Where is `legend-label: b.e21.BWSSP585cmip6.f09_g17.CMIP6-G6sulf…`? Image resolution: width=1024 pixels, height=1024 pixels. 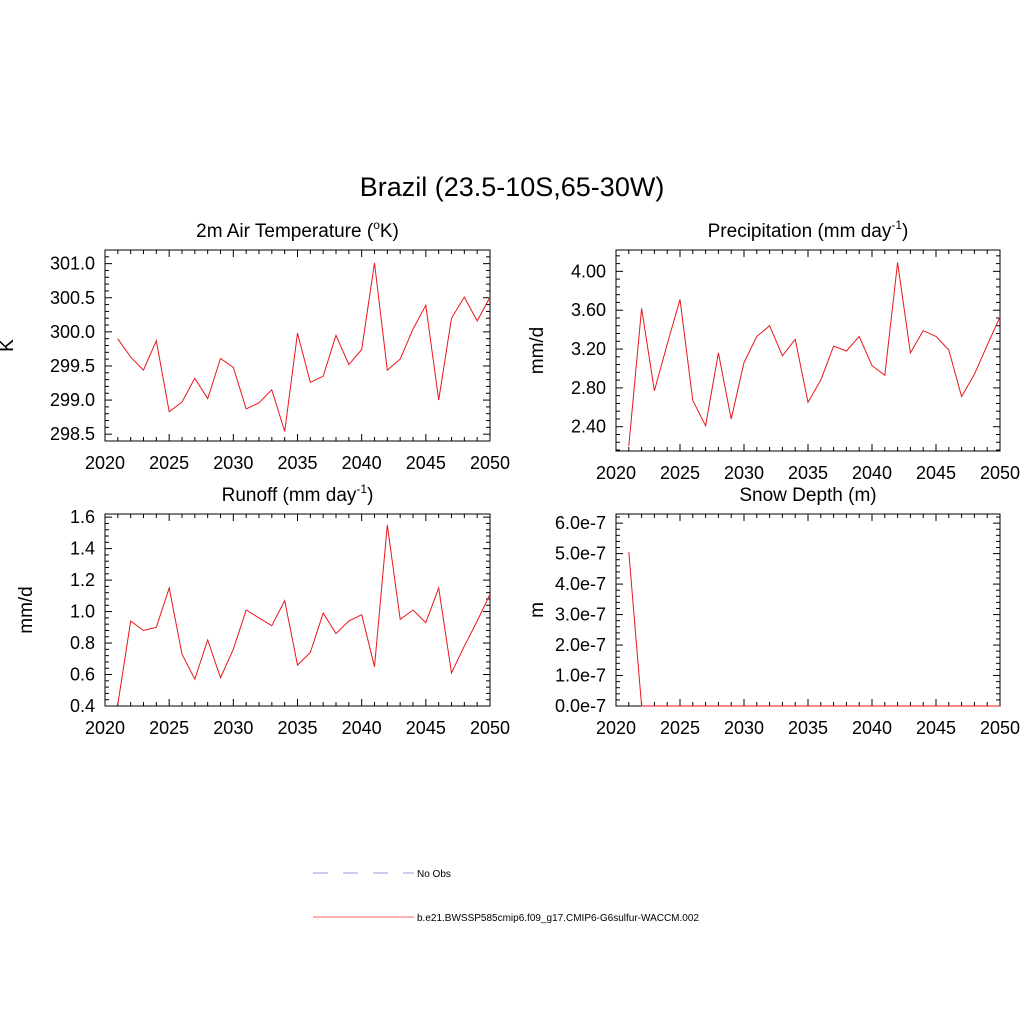 legend-label: b.e21.BWSSP585cmip6.f09_g17.CMIP6-G6sulf… is located at coordinates (558, 918).